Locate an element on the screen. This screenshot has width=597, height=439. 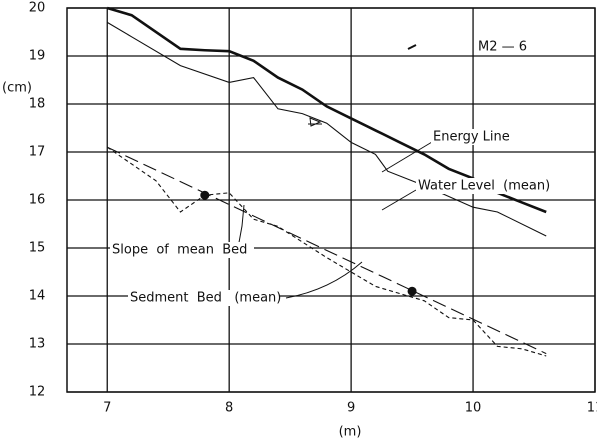
series-label: Water Level (mean) is located at coordinates (484, 186).